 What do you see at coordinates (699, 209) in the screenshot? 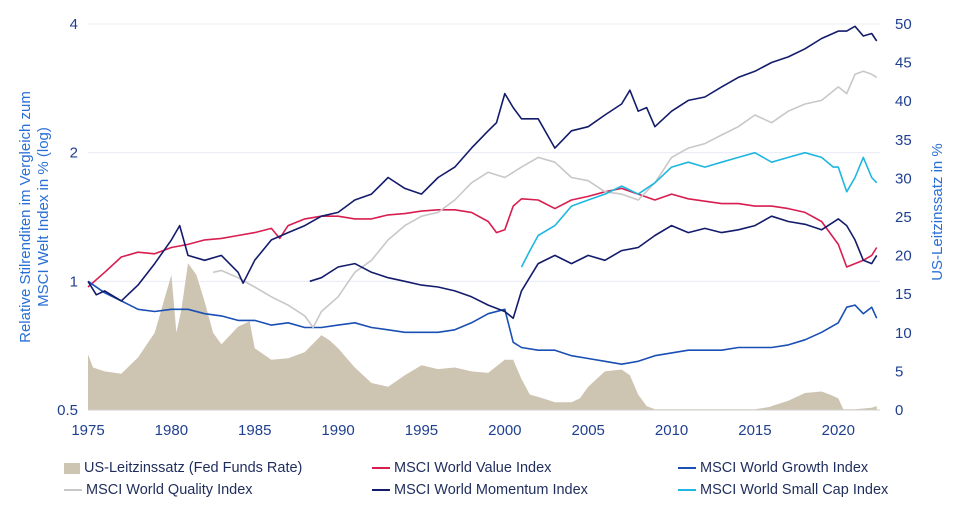
I see `series-line-smallcap` at bounding box center [699, 209].